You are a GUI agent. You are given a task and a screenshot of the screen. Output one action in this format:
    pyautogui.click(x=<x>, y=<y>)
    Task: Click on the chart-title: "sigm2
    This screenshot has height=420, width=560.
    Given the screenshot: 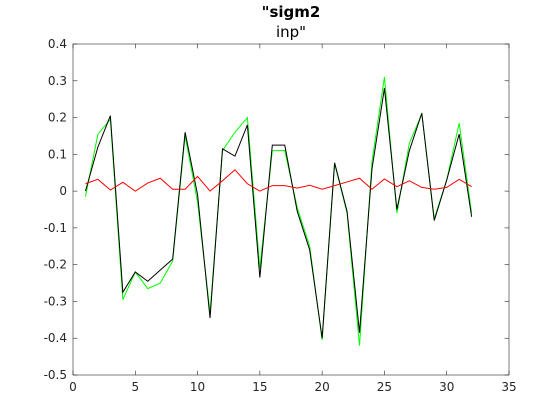 What is the action you would take?
    pyautogui.click(x=291, y=12)
    